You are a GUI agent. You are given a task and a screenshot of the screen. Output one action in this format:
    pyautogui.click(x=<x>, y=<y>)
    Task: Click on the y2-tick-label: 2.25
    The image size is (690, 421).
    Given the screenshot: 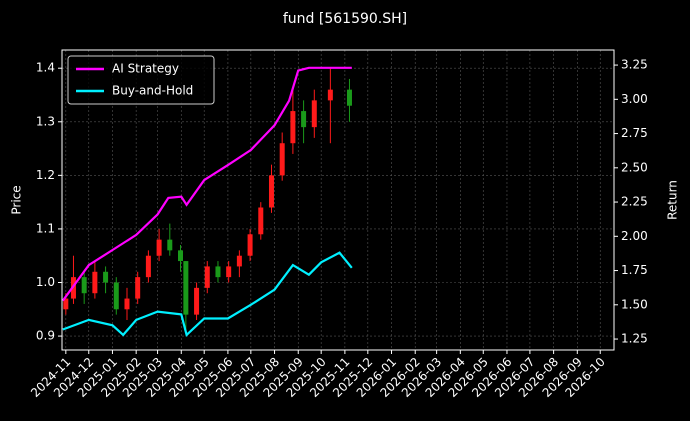 What is the action you would take?
    pyautogui.click(x=634, y=202)
    